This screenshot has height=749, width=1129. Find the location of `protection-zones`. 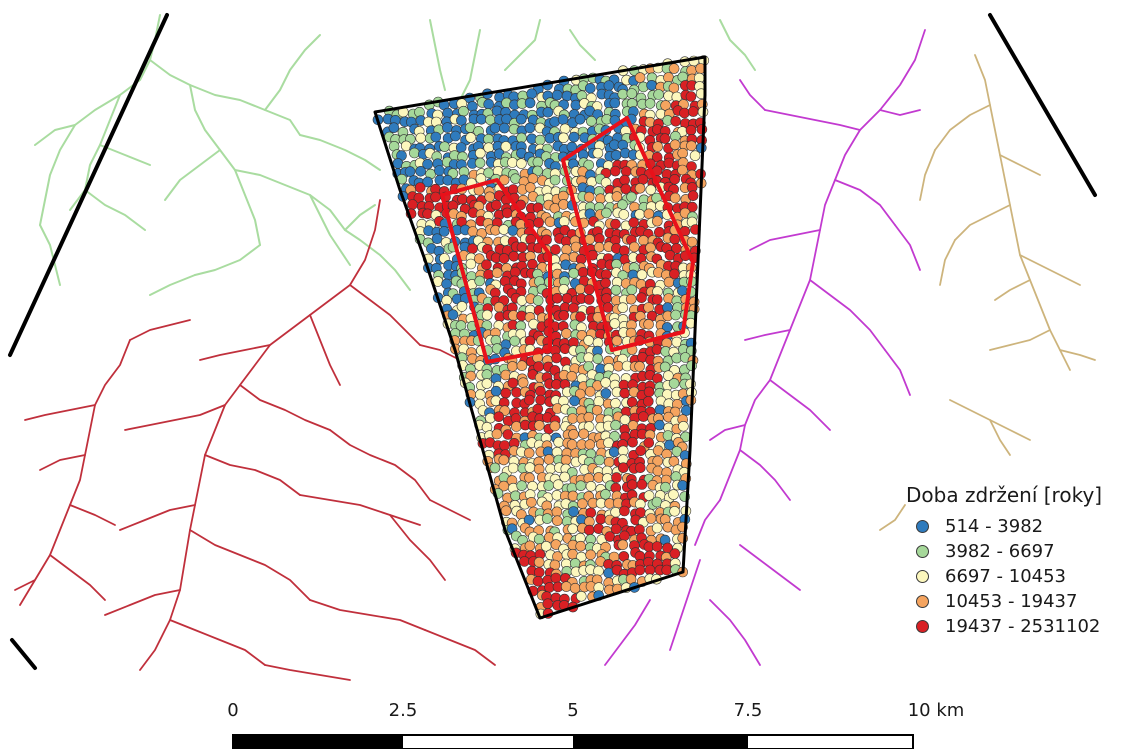

protection-zones is located at coordinates (567, 240).